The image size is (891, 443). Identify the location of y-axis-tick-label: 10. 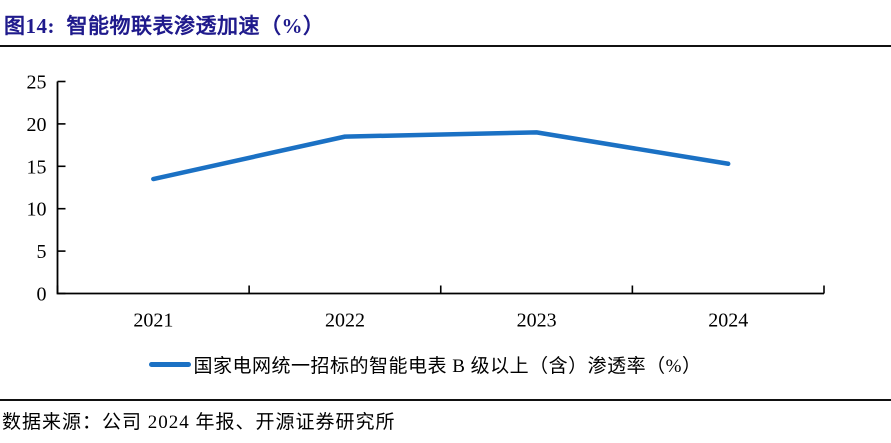
(37, 210).